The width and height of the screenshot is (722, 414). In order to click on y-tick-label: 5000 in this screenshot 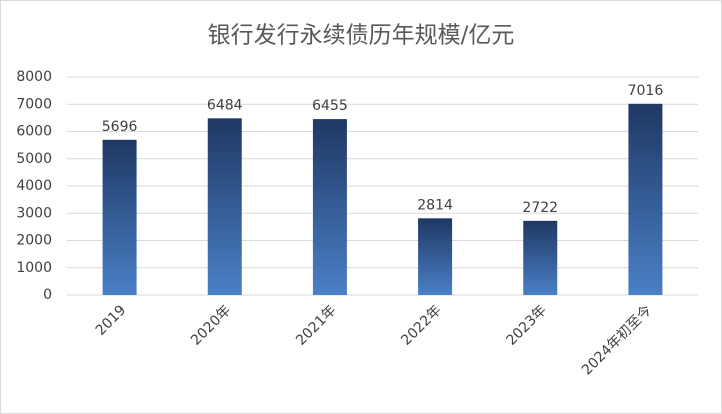, I will do `click(34, 159)`.